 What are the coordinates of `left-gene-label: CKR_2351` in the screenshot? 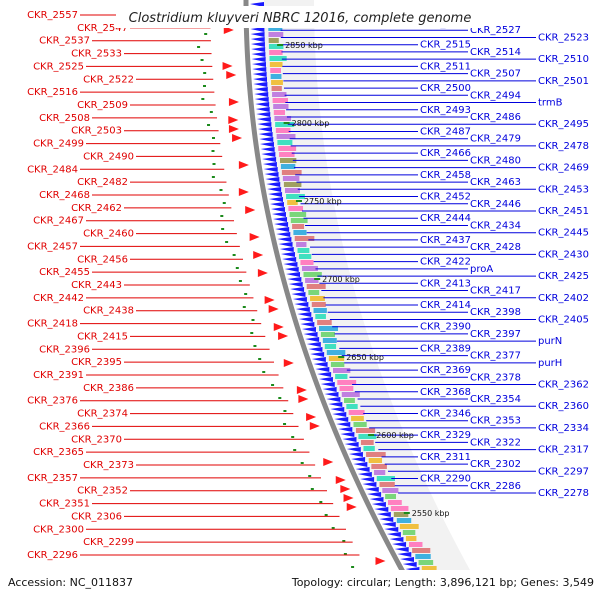 It's located at (64, 504).